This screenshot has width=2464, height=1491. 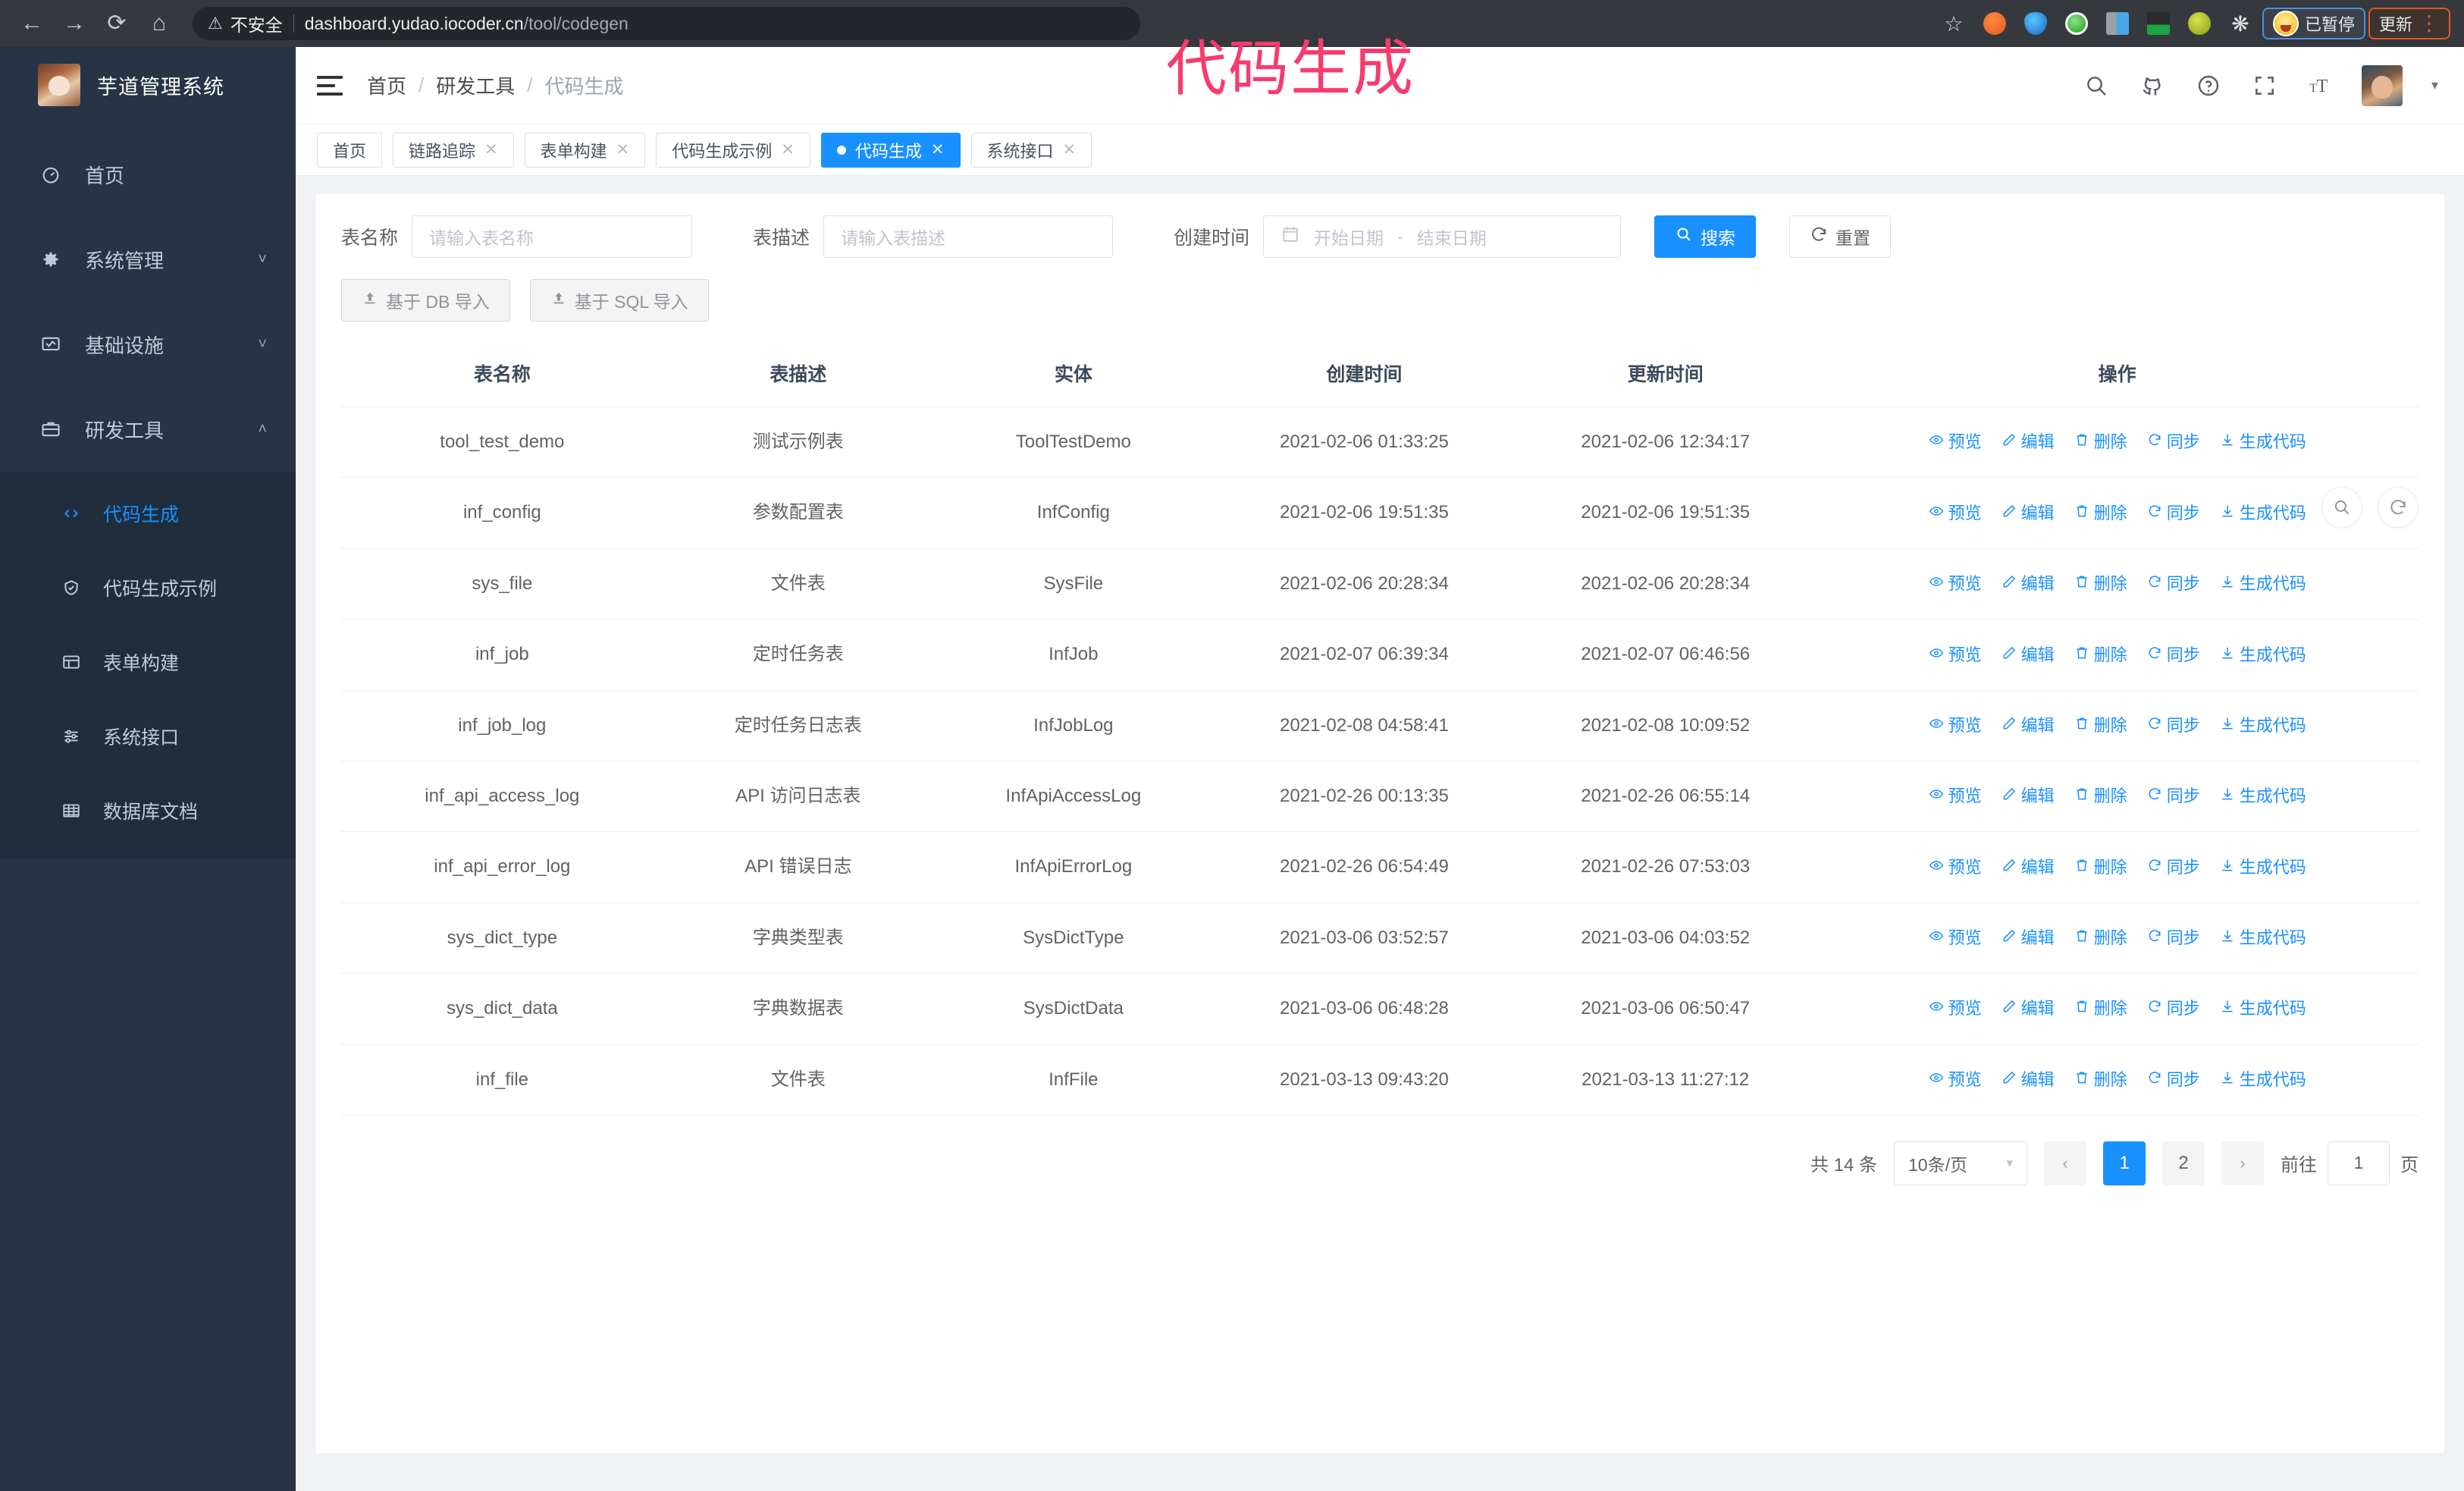 I want to click on page-button-2: 2, so click(x=2183, y=1163).